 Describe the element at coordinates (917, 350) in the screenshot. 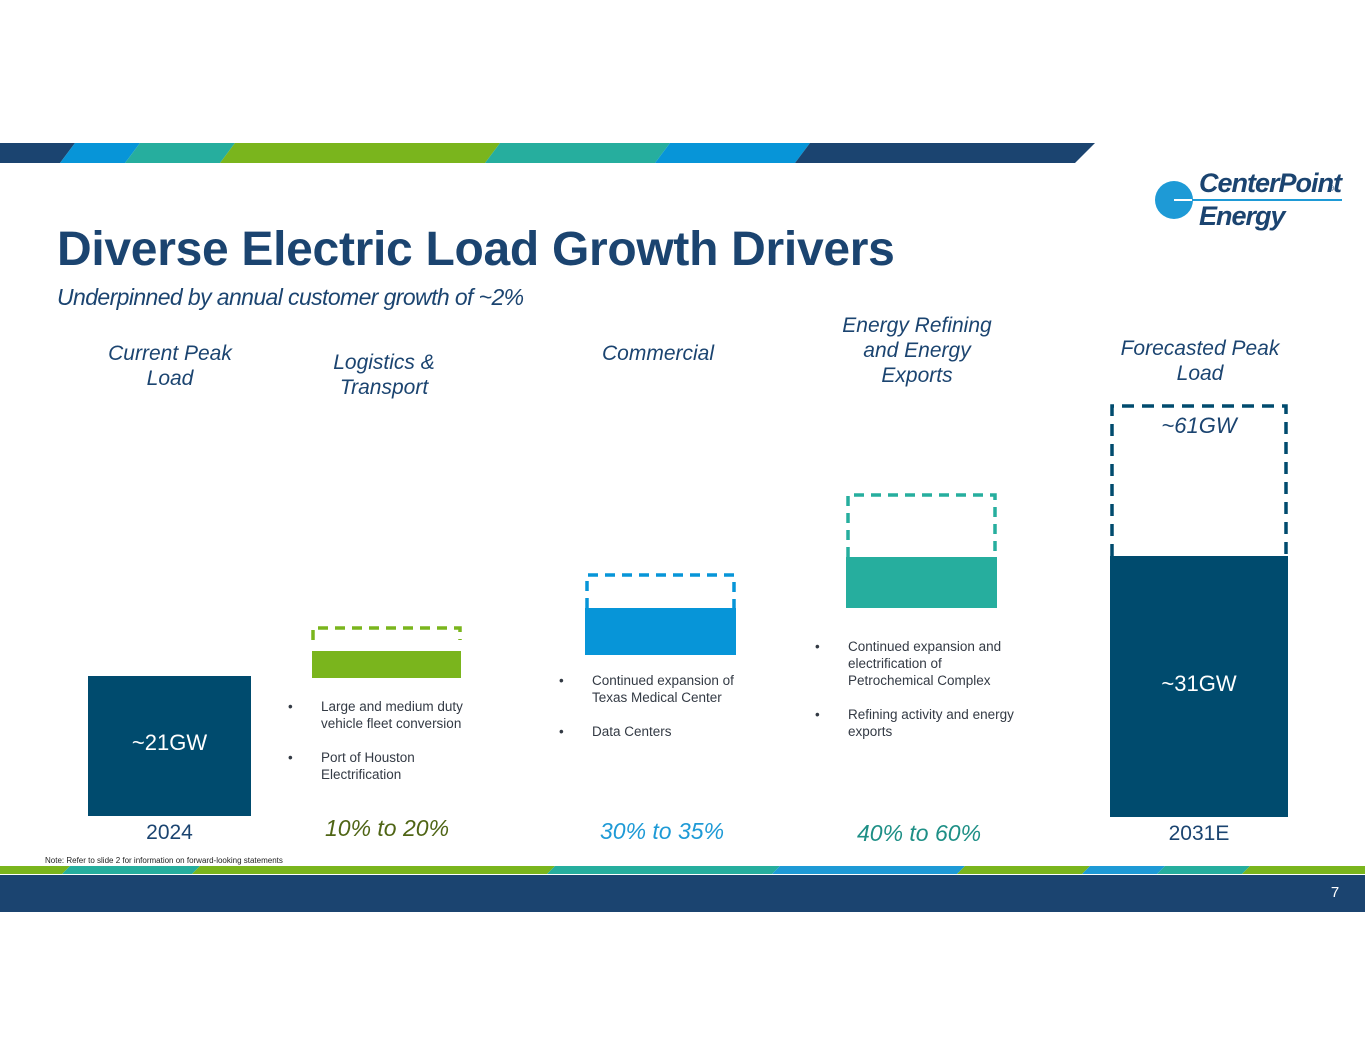

I see `category-label-energy-refining: Energy Refining and Energy Exports` at that location.